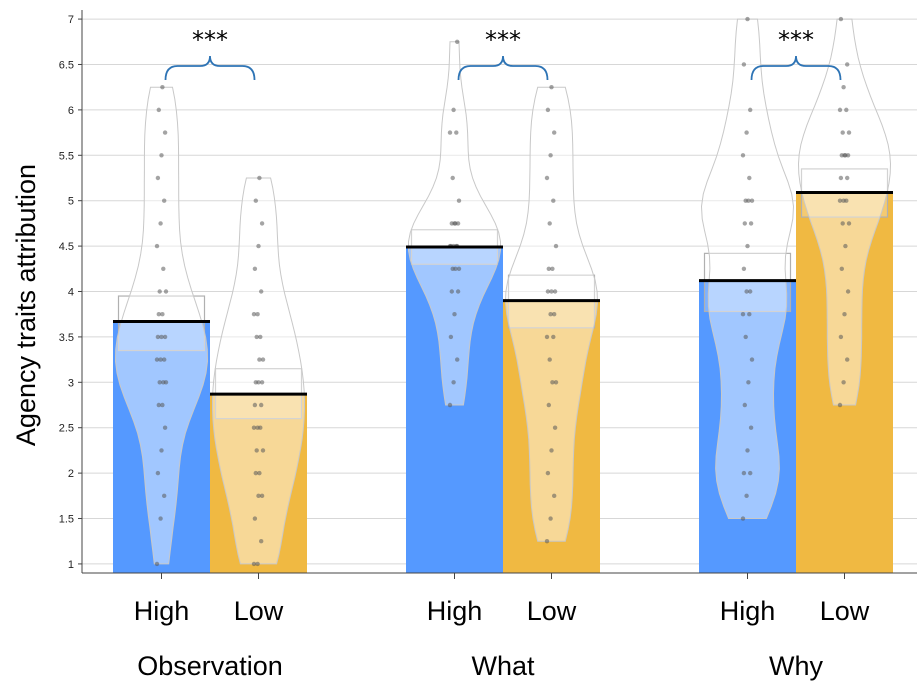 The height and width of the screenshot is (682, 917). What do you see at coordinates (71, 20) in the screenshot?
I see `y-tick-label: 7` at bounding box center [71, 20].